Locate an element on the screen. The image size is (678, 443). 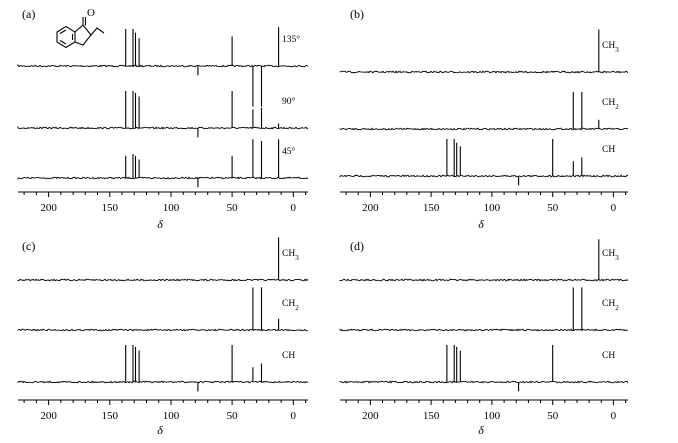
panel-label: (c) is located at coordinates (28, 246).